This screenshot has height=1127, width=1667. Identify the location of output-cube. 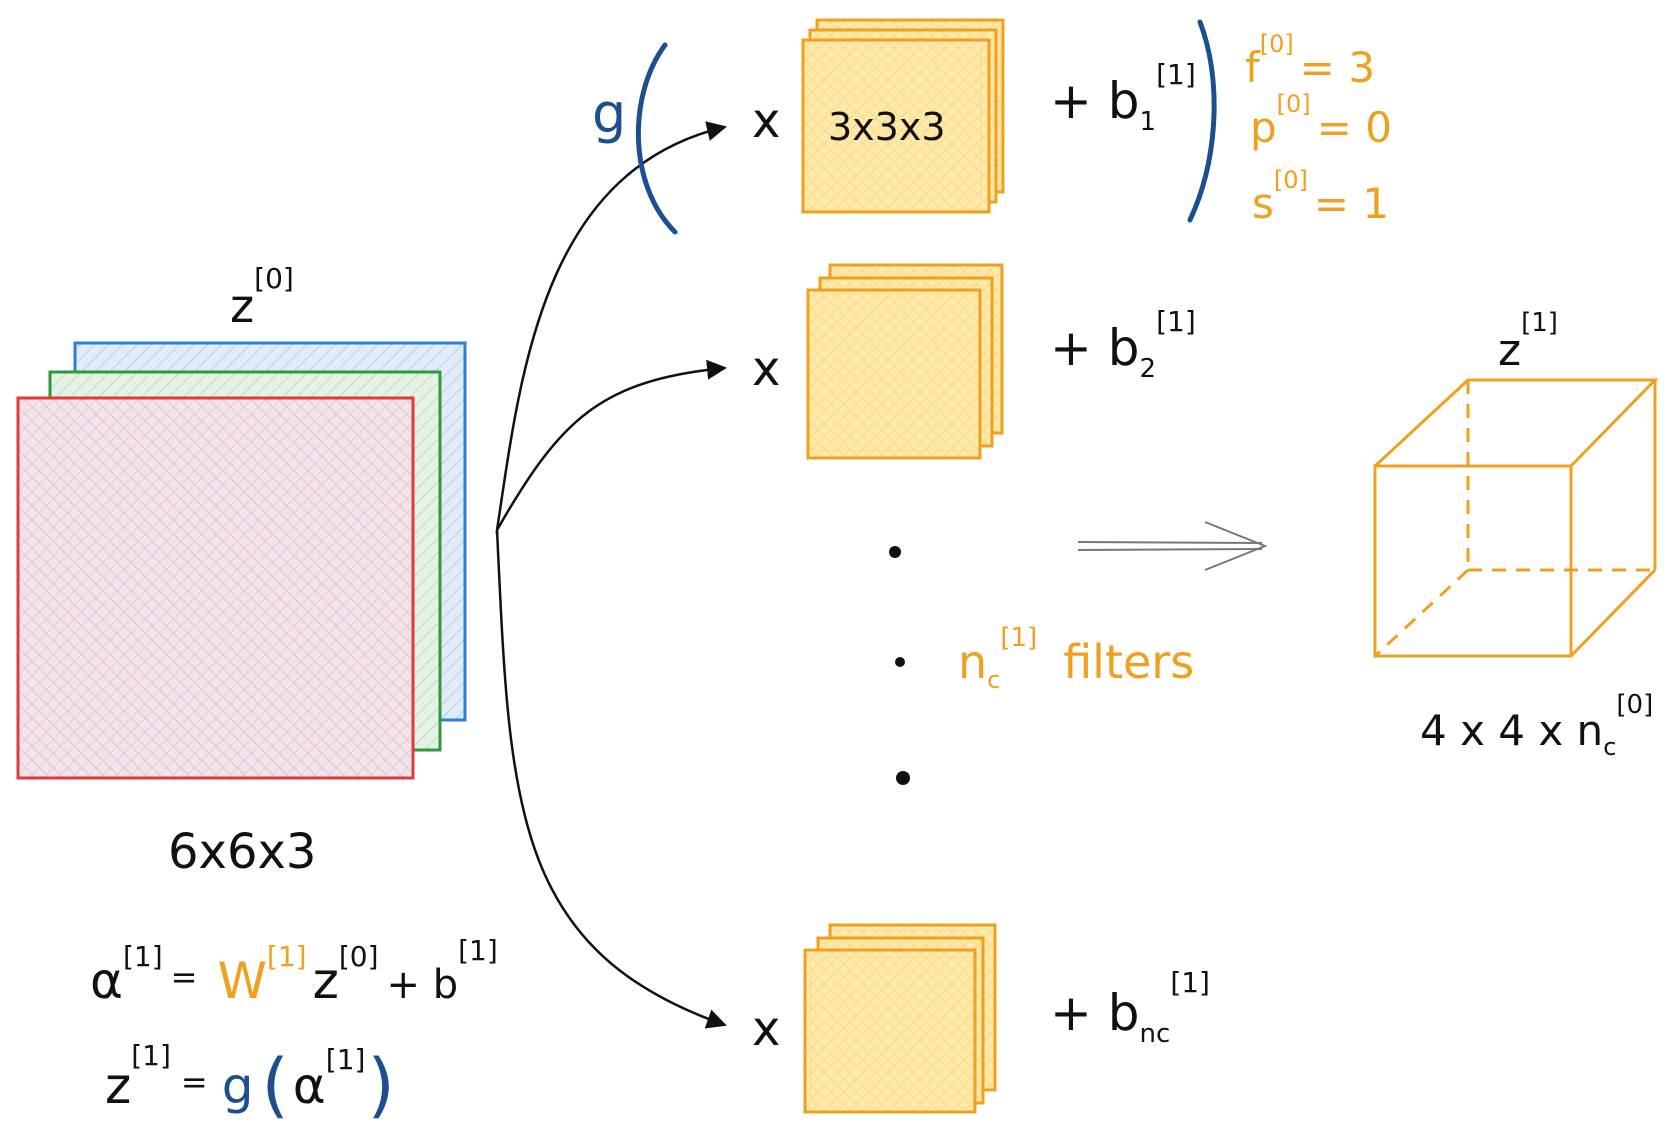
(1516, 518).